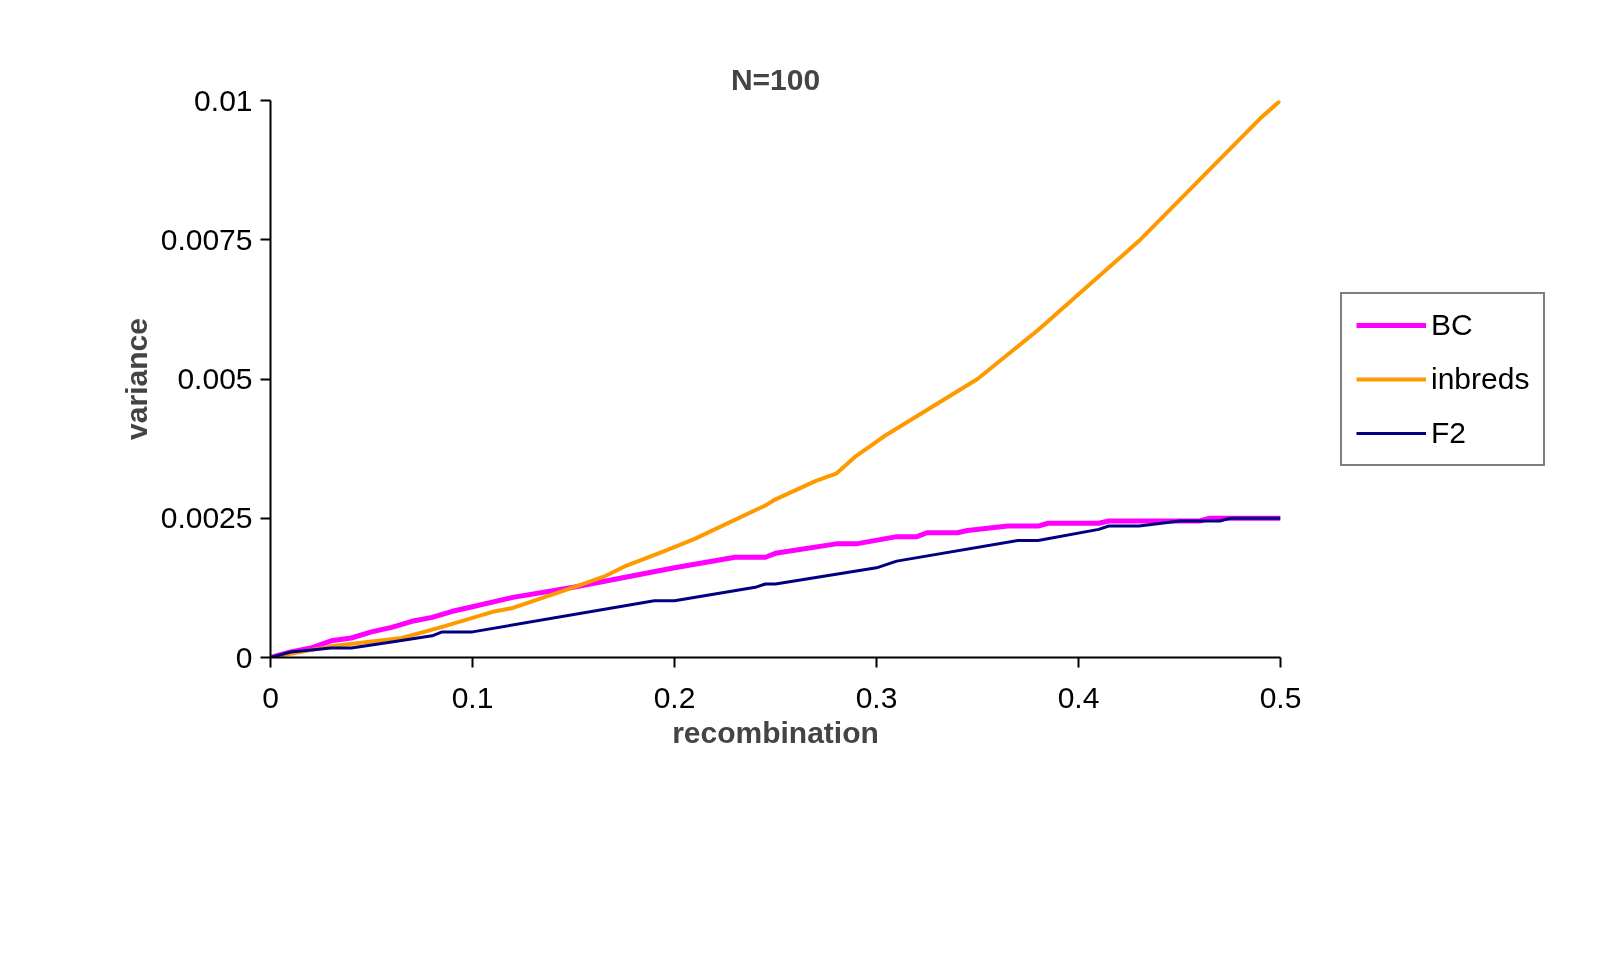  I want to click on legend-label: F2, so click(1449, 432).